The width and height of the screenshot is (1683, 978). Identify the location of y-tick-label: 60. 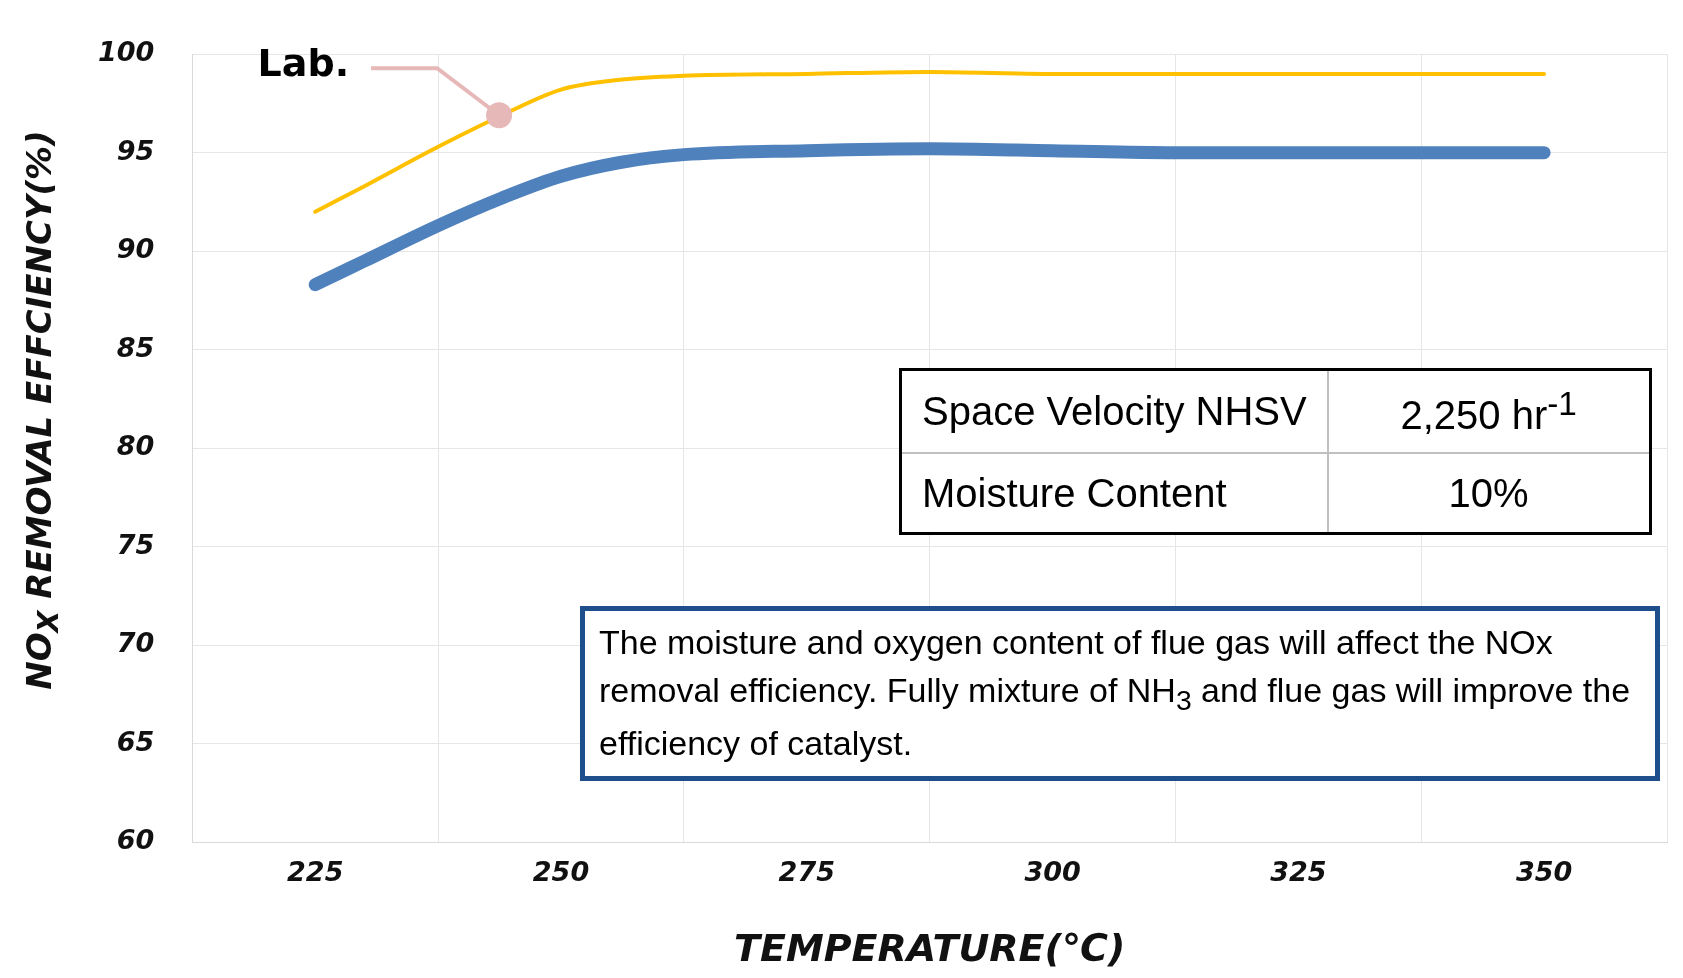
(135, 840).